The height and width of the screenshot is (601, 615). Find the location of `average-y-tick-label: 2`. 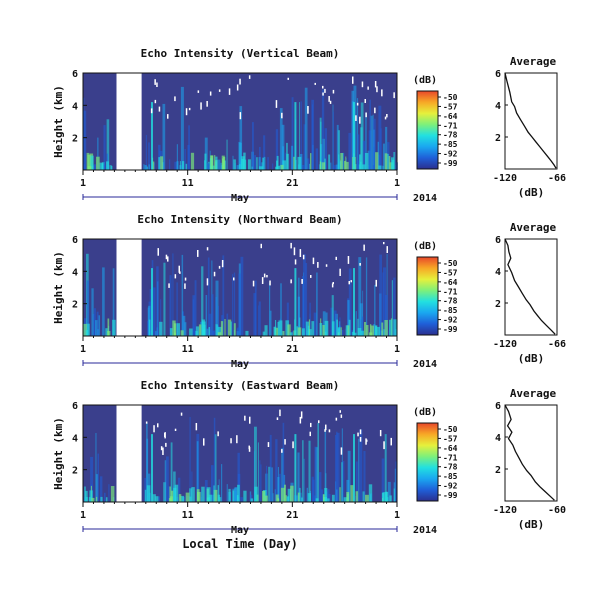

average-y-tick-label: 2 is located at coordinates (498, 138).